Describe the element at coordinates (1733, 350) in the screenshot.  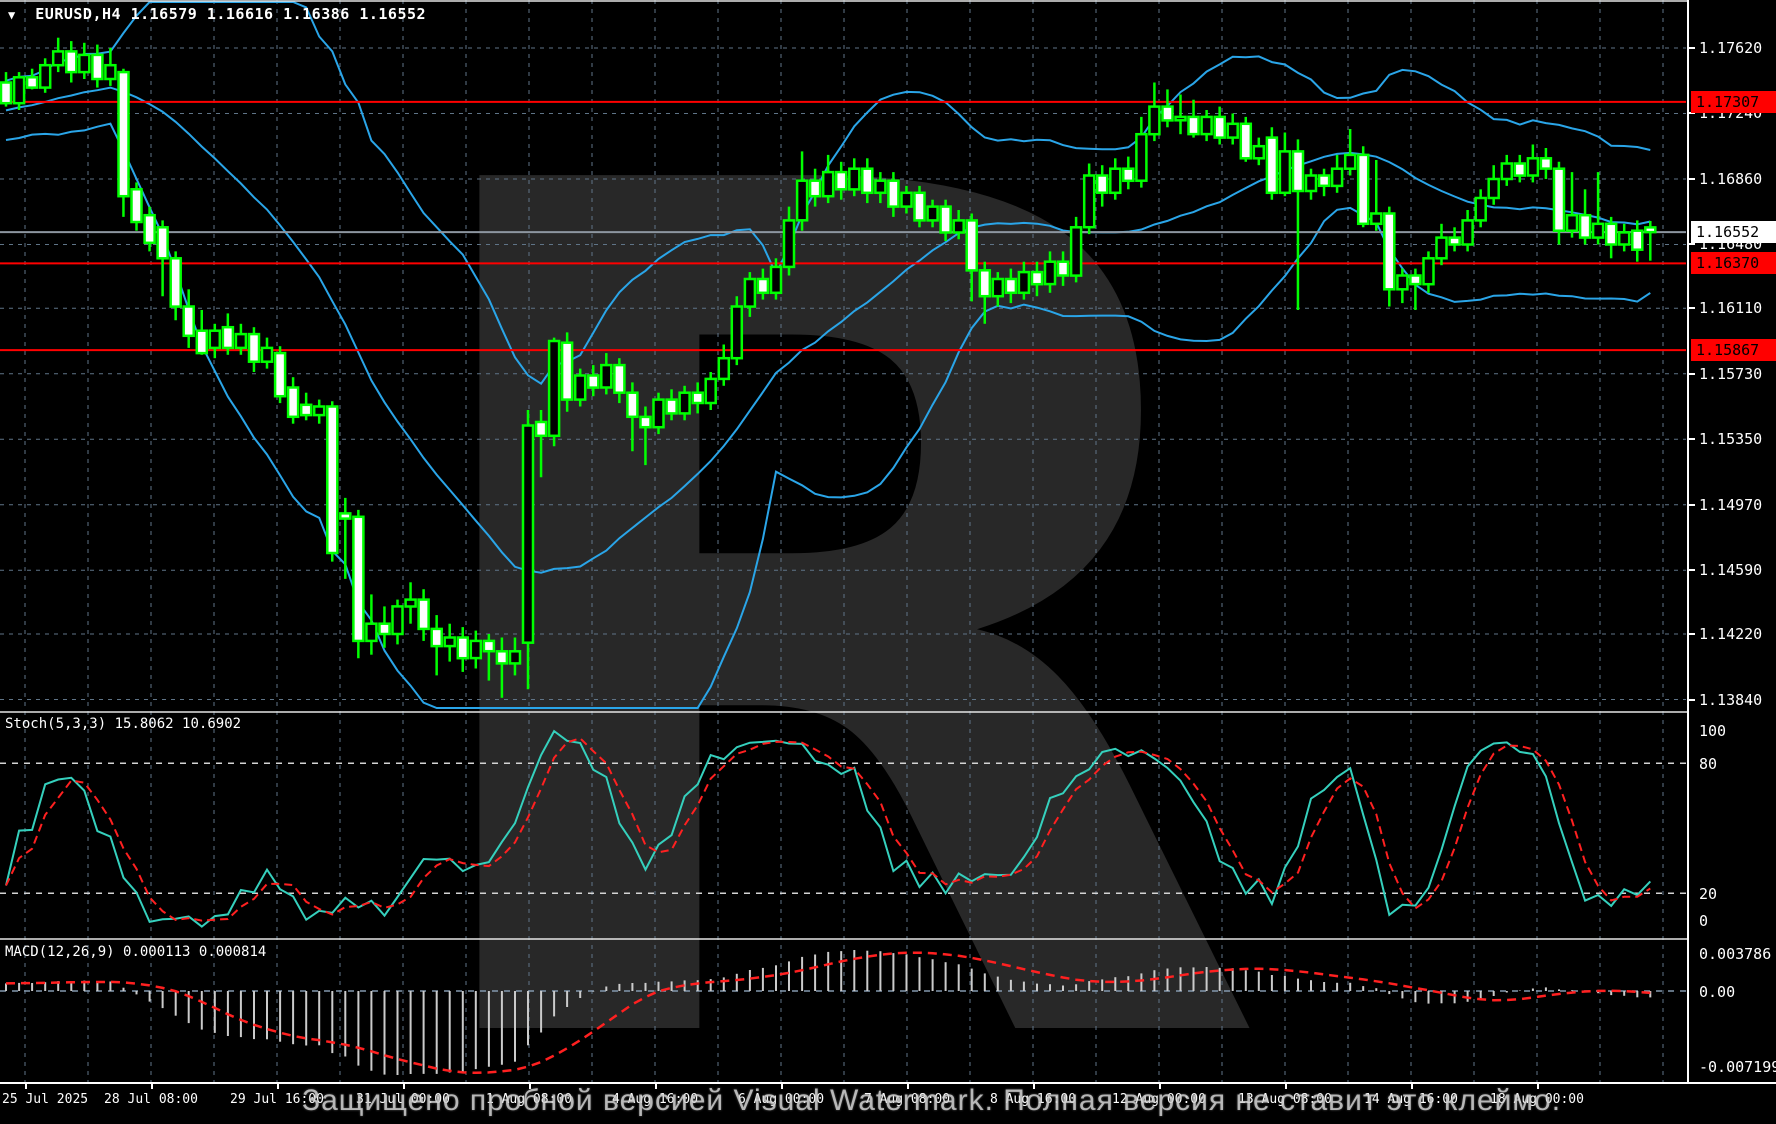
I see `support-price-label: 1.15867` at that location.